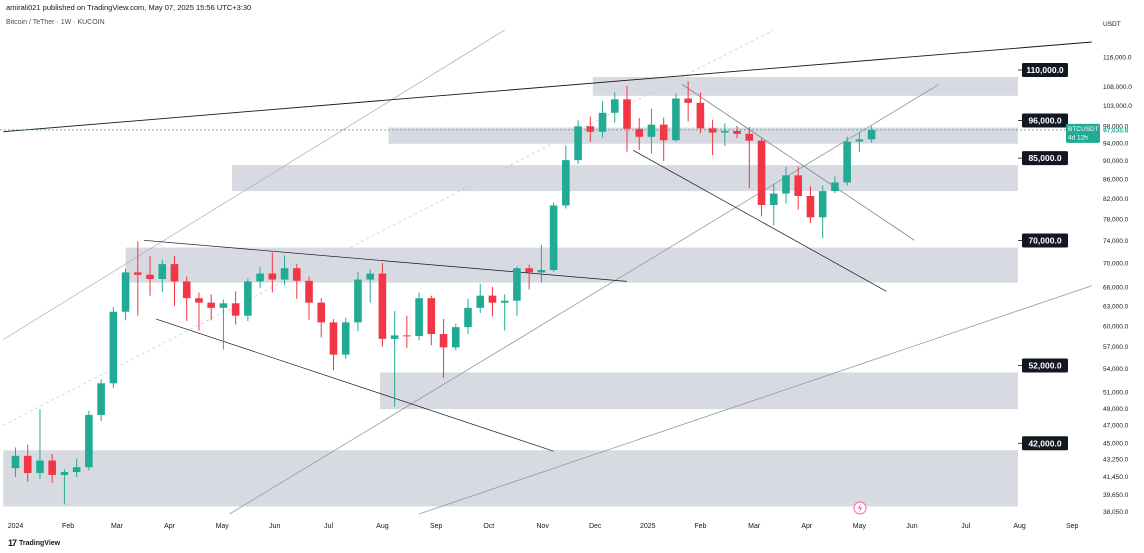  Describe the element at coordinates (965, 526) in the screenshot. I see `time-tick-label: Jul` at that location.